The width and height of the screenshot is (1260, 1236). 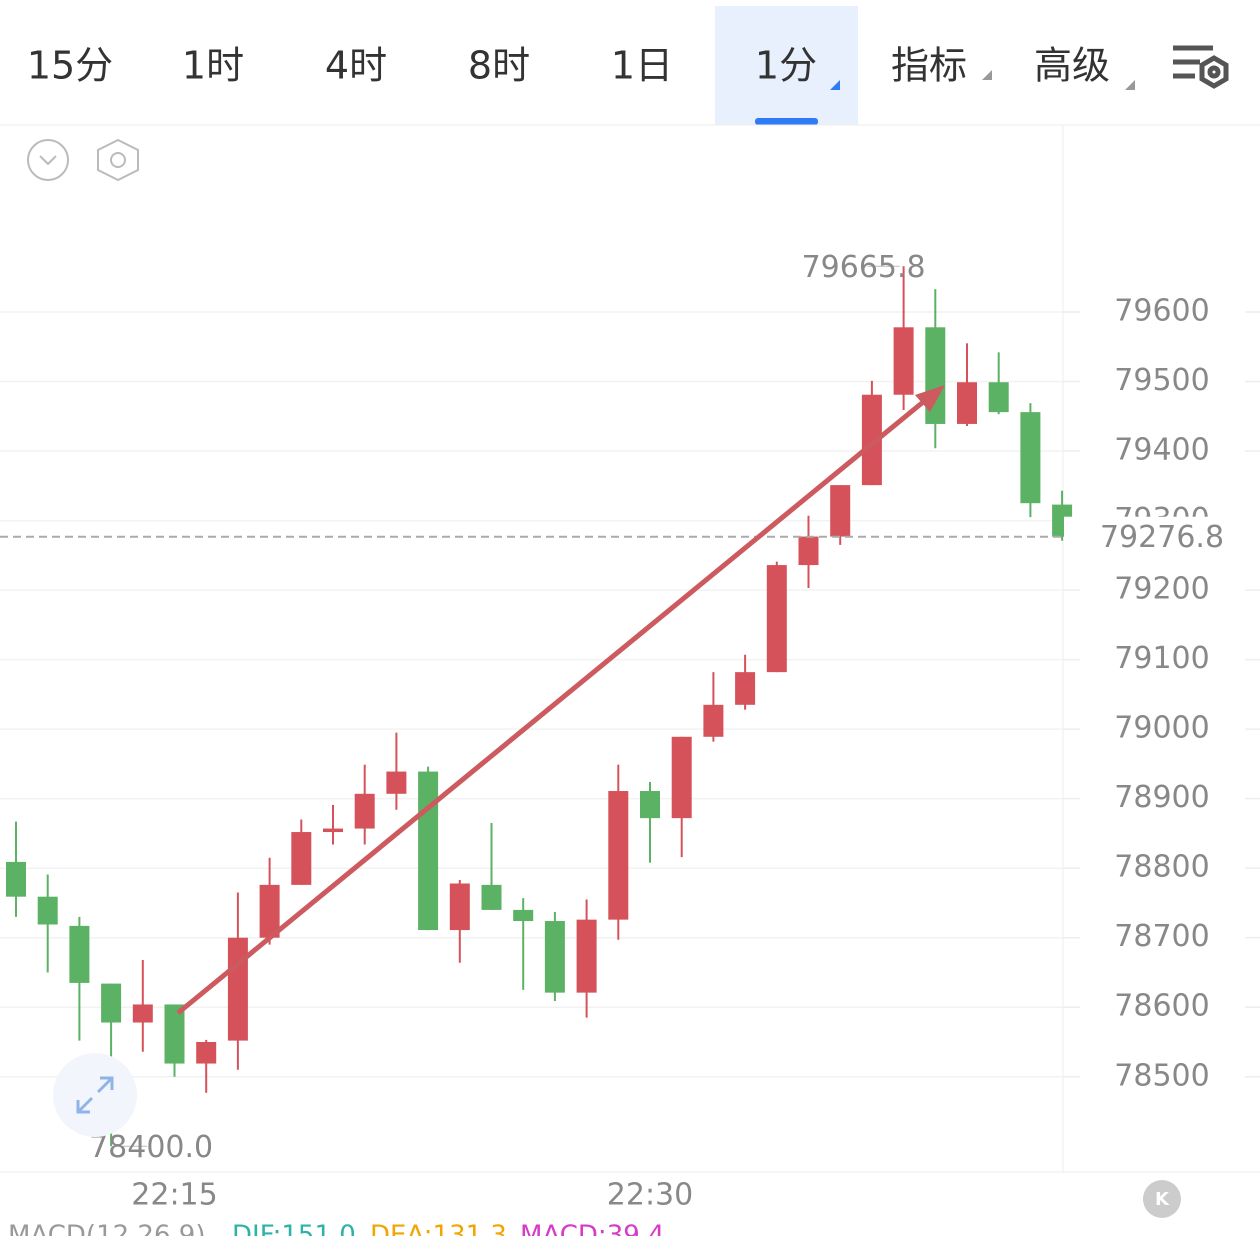 What do you see at coordinates (499, 66) in the screenshot?
I see `tab: 8时` at bounding box center [499, 66].